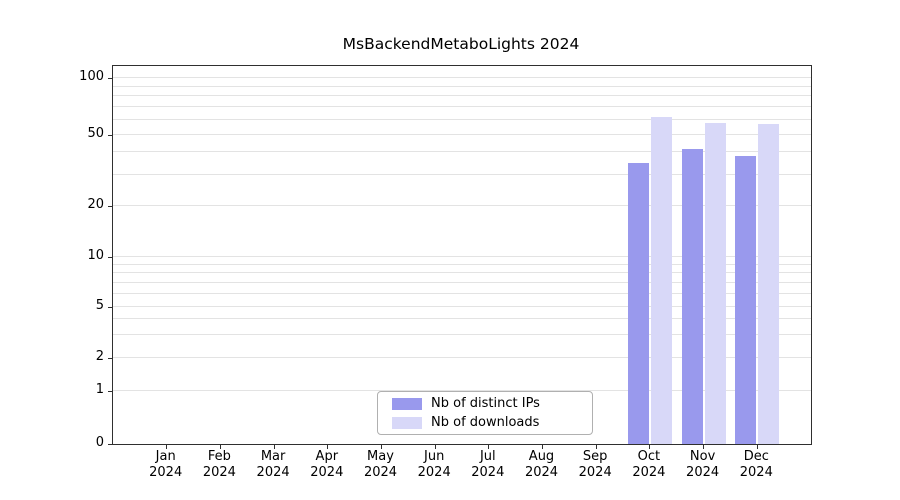  Describe the element at coordinates (485, 403) in the screenshot. I see `legend-label: Nb of distinct IPs` at that location.